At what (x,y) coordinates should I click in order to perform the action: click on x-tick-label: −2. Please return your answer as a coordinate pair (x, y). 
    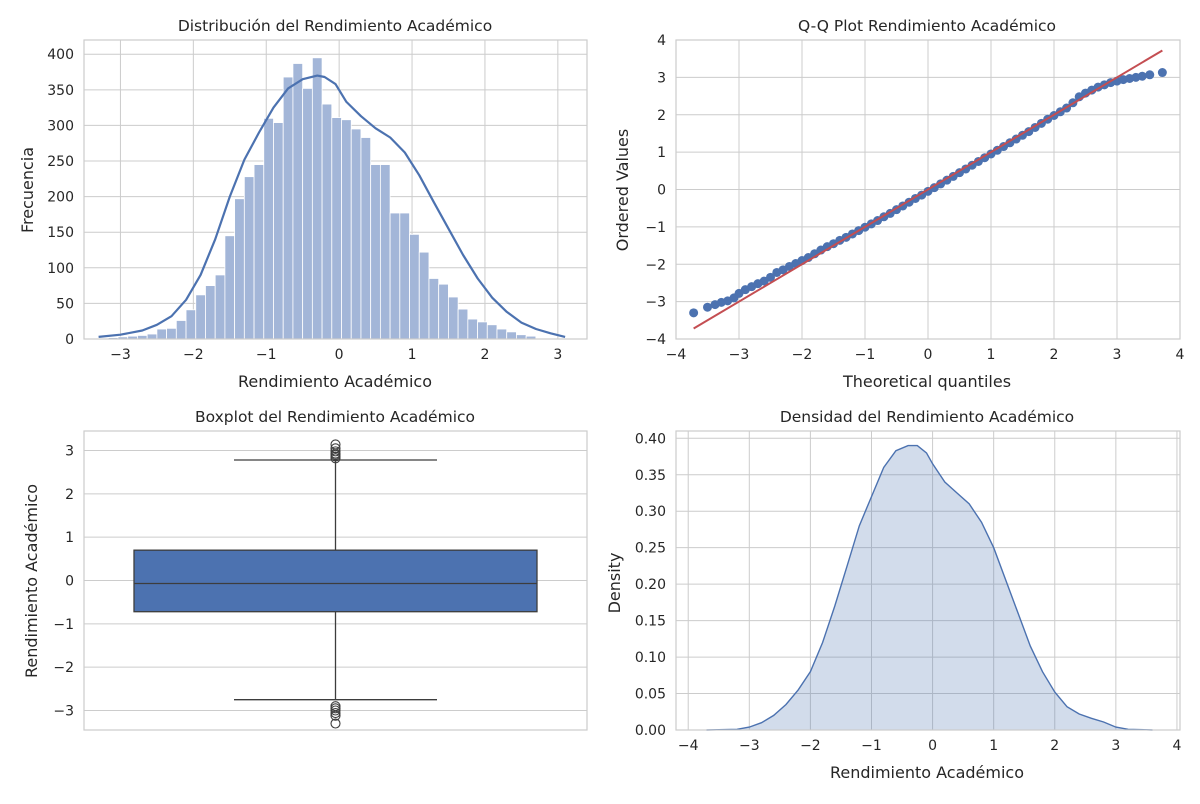
    Looking at the image, I should click on (810, 746).